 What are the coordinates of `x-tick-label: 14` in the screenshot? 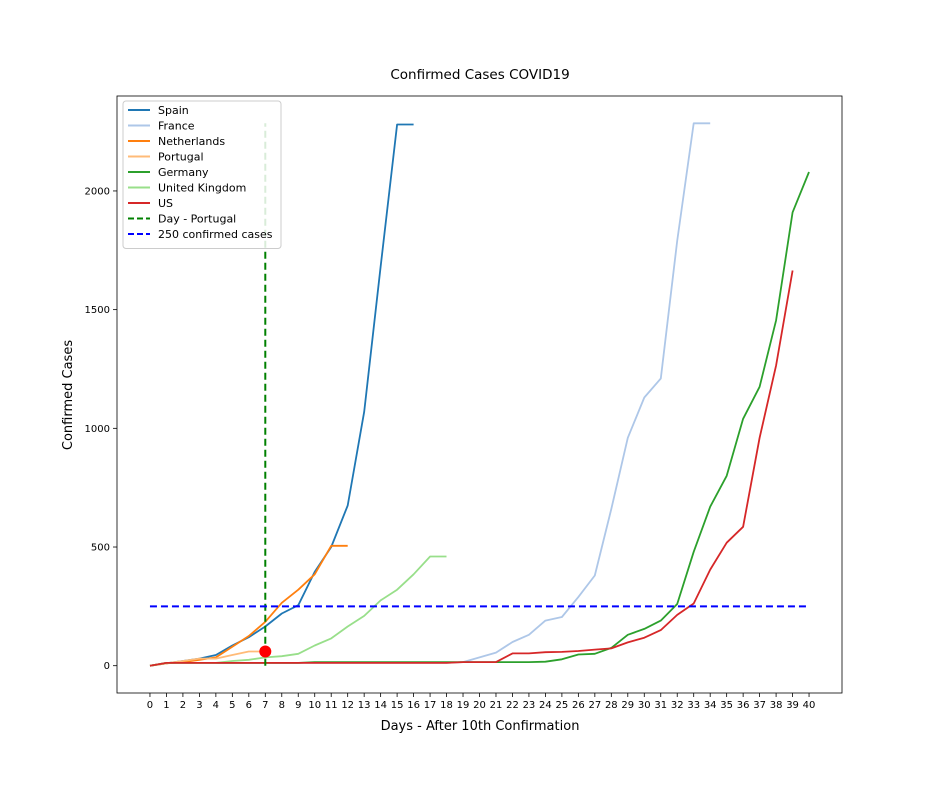 It's located at (380, 705).